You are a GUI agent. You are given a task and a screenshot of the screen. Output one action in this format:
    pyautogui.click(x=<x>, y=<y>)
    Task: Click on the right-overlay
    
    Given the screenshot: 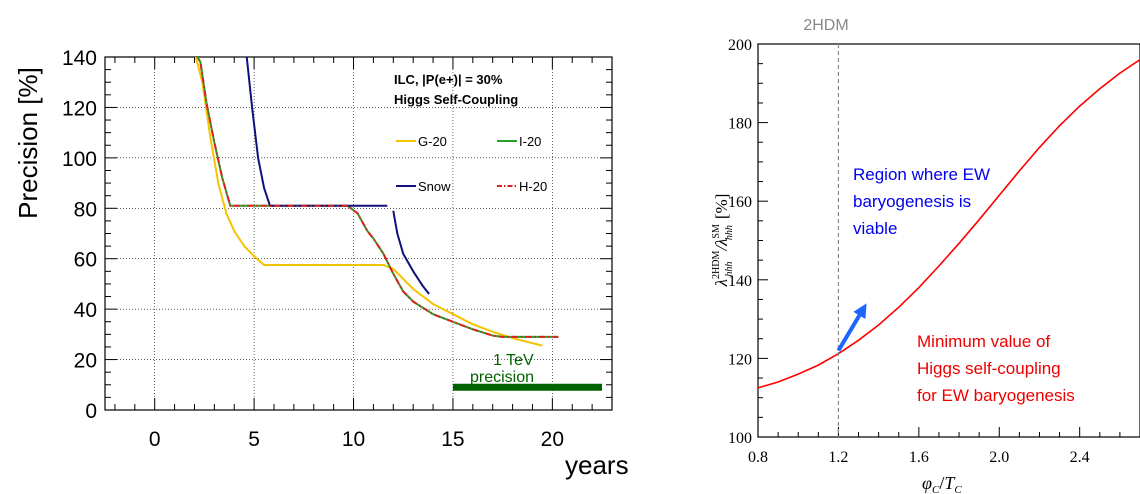 What is the action you would take?
    pyautogui.click(x=851, y=240)
    